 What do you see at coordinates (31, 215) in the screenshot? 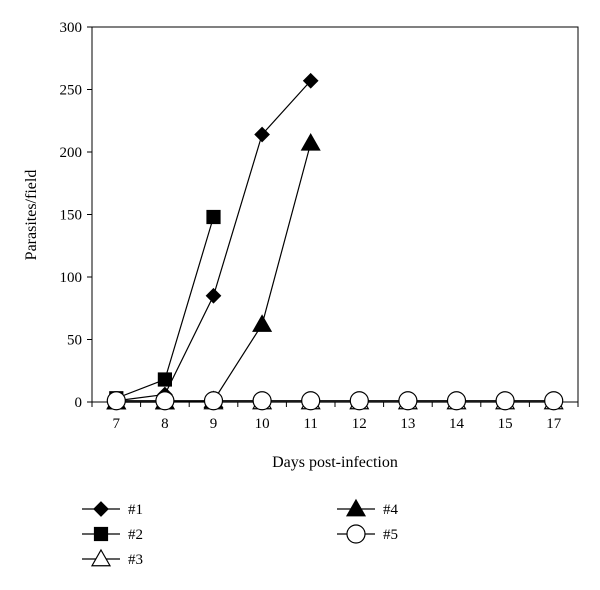
I see `y-axis-title: Parasites/field` at bounding box center [31, 215].